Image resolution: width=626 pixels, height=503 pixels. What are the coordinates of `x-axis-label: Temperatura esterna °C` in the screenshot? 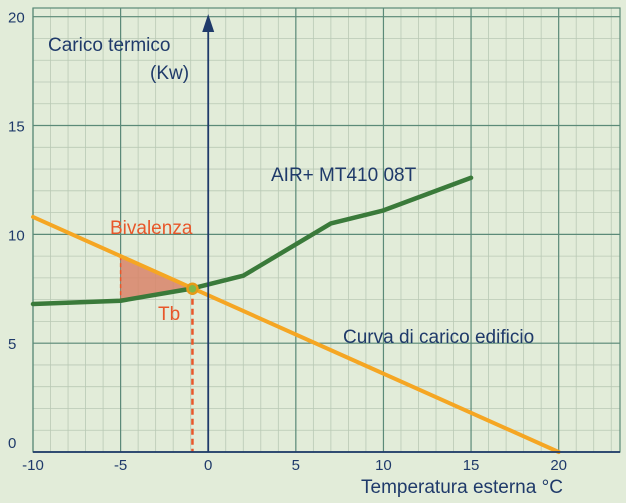 It's located at (462, 487).